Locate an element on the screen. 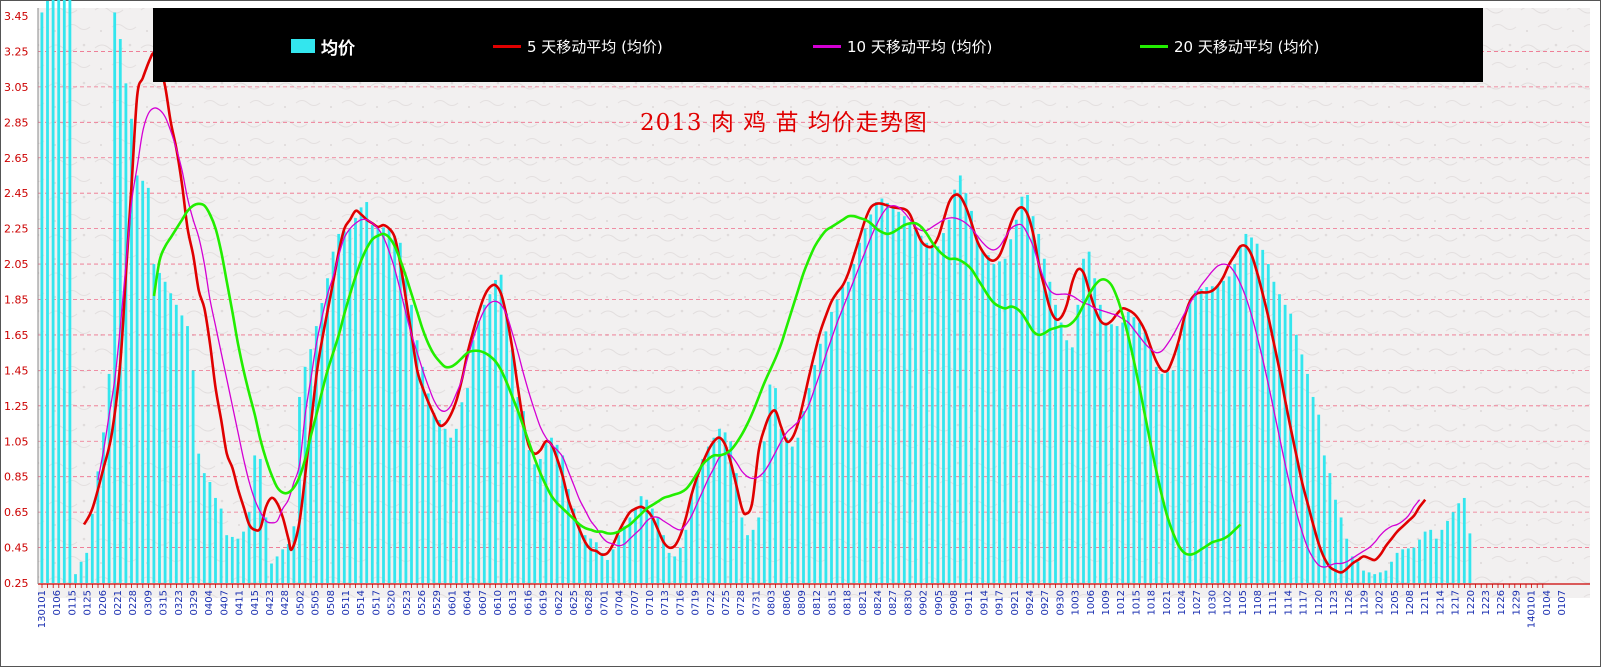 The width and height of the screenshot is (1601, 667). x-tick-label: 0815 is located at coordinates (832, 602).